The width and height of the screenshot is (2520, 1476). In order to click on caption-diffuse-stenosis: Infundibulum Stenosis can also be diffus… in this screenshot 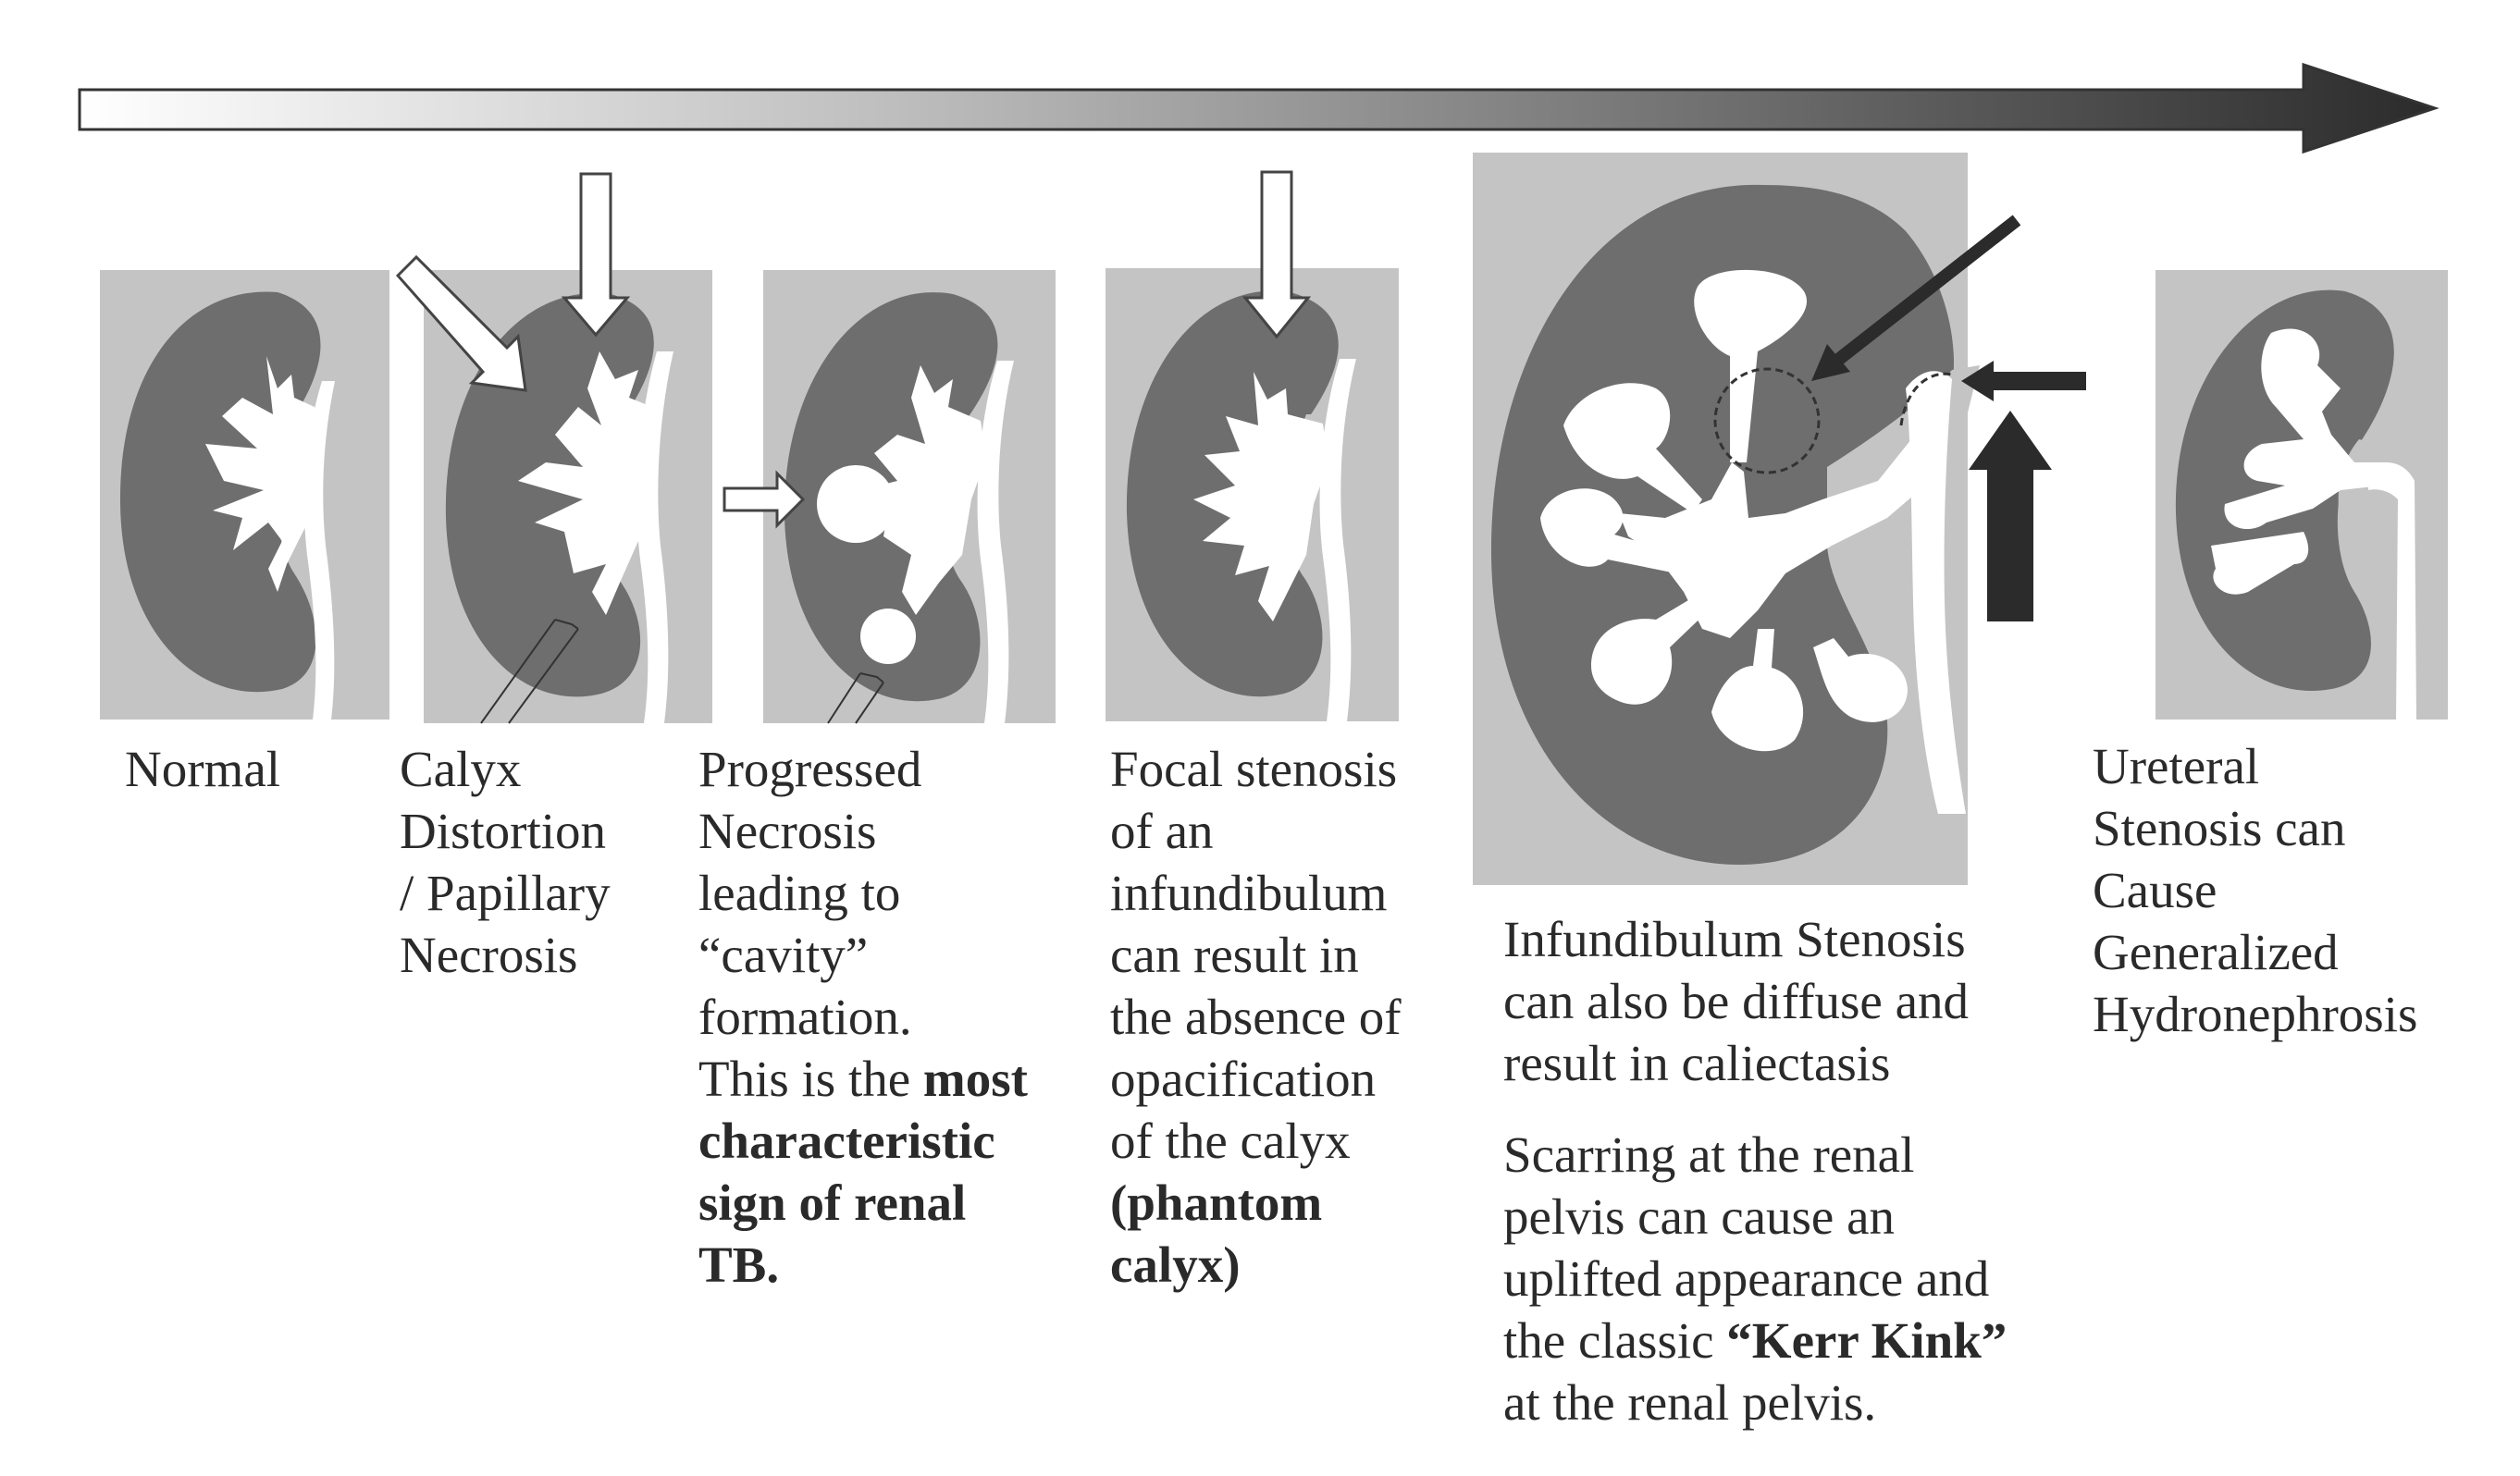, I will do `click(1736, 1001)`.